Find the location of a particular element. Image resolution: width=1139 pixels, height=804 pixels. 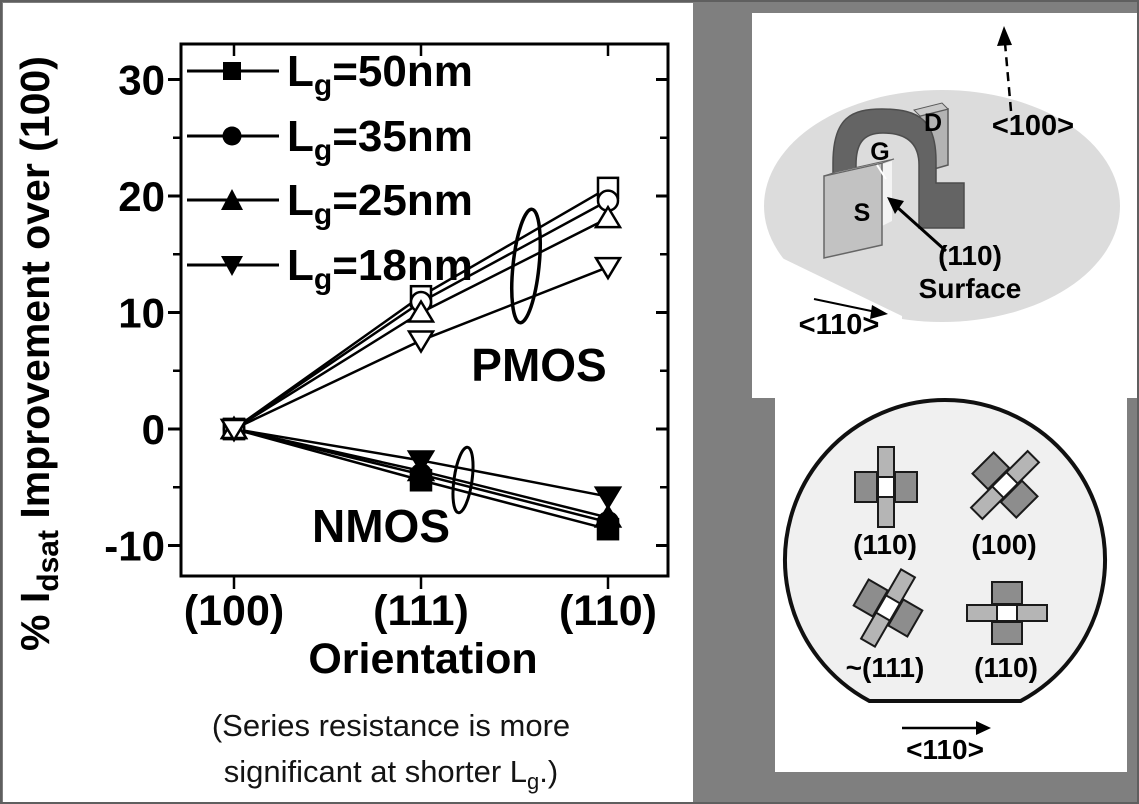

legend-square-marker is located at coordinates (232, 71).